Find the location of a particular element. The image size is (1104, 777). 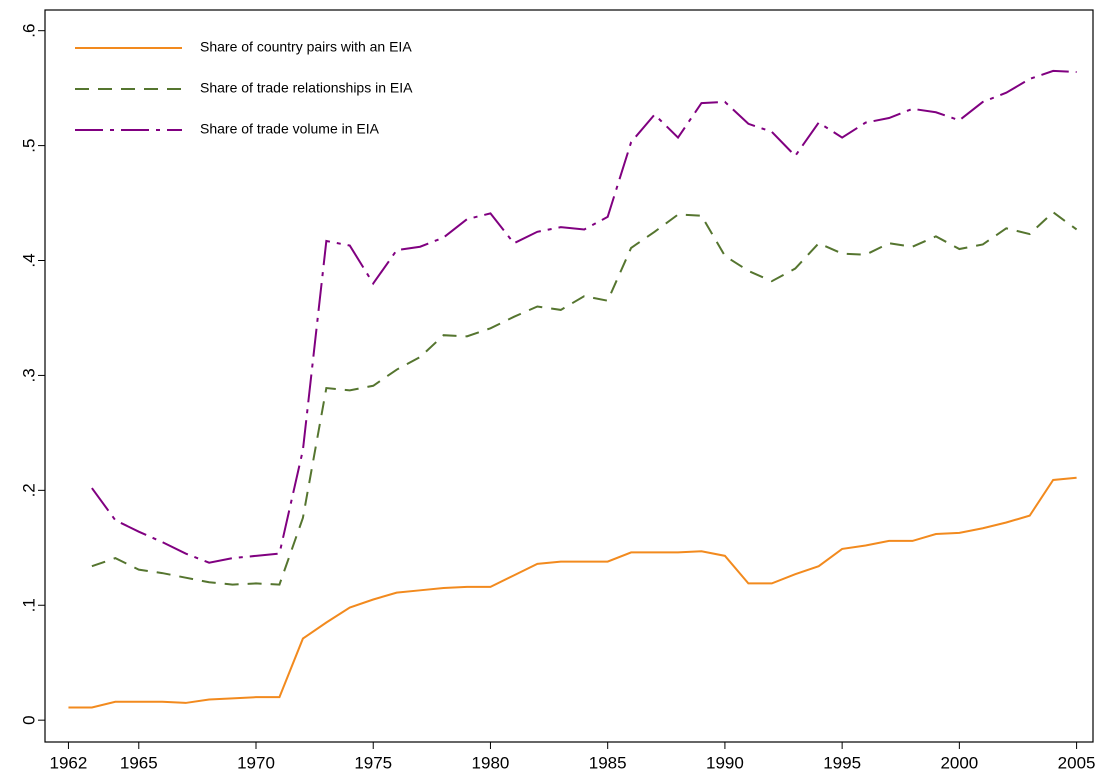

x-tick-label: 1985 is located at coordinates (608, 762).